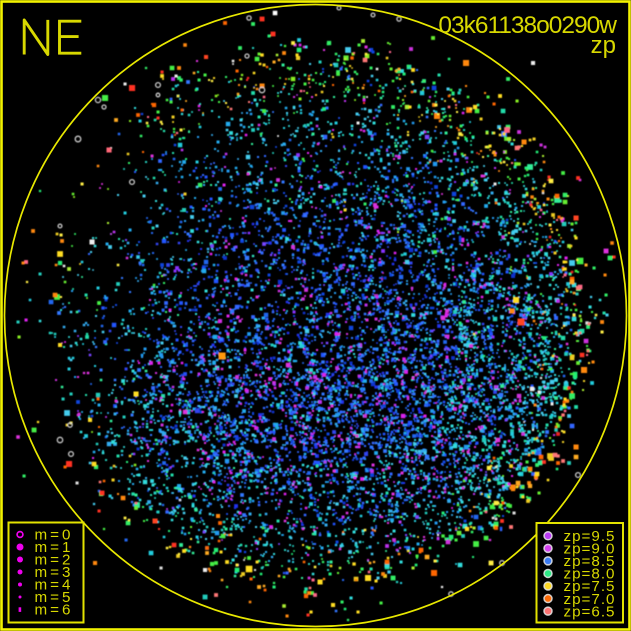 The height and width of the screenshot is (631, 631). I want to click on svg-text: zp=9.5, so click(589, 536).